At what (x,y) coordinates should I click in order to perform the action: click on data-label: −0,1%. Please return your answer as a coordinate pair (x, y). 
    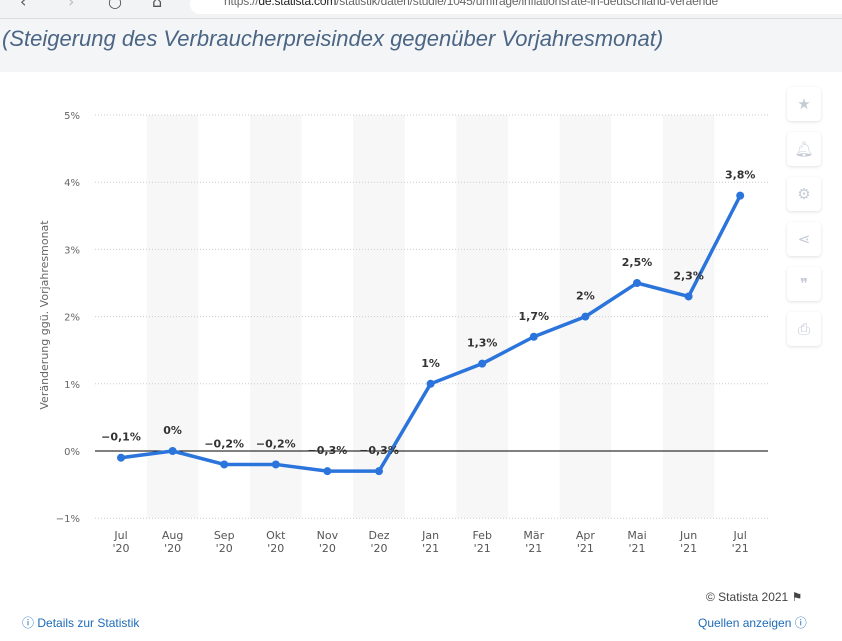
    Looking at the image, I should click on (121, 437).